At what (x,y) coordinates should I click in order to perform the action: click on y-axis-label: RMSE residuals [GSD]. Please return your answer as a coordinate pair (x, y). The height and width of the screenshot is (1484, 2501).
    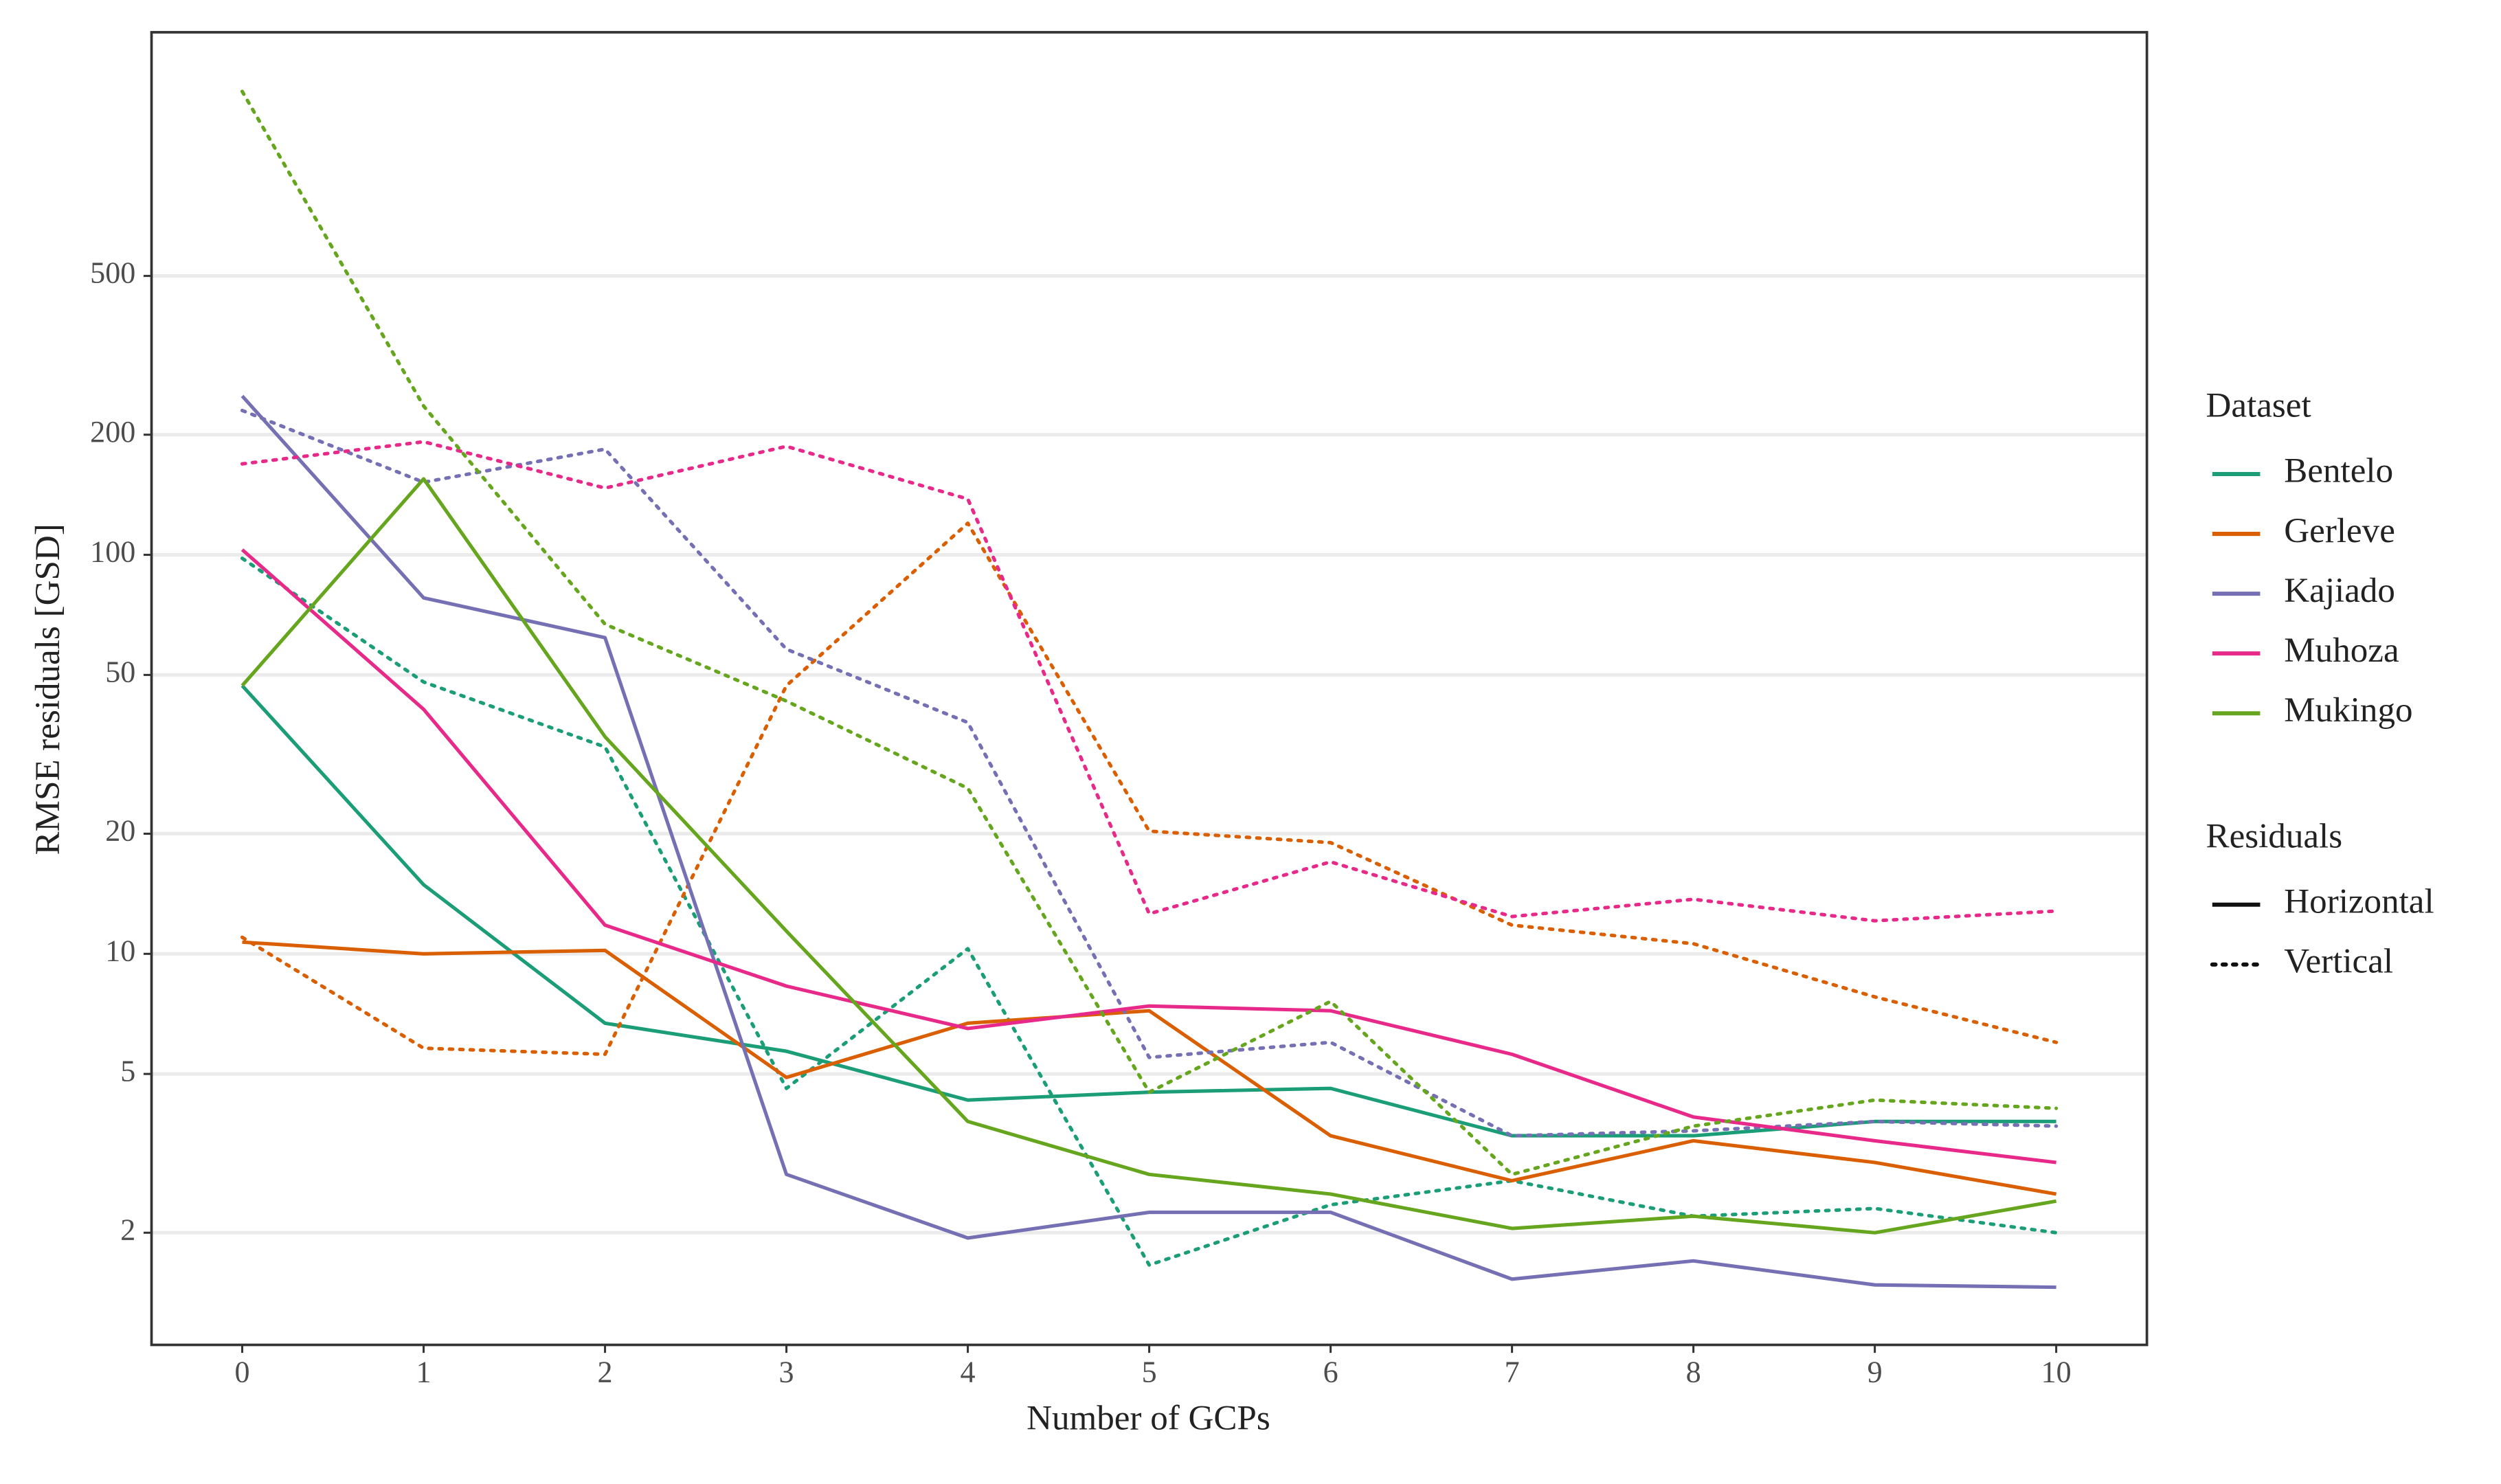
    Looking at the image, I should click on (47, 689).